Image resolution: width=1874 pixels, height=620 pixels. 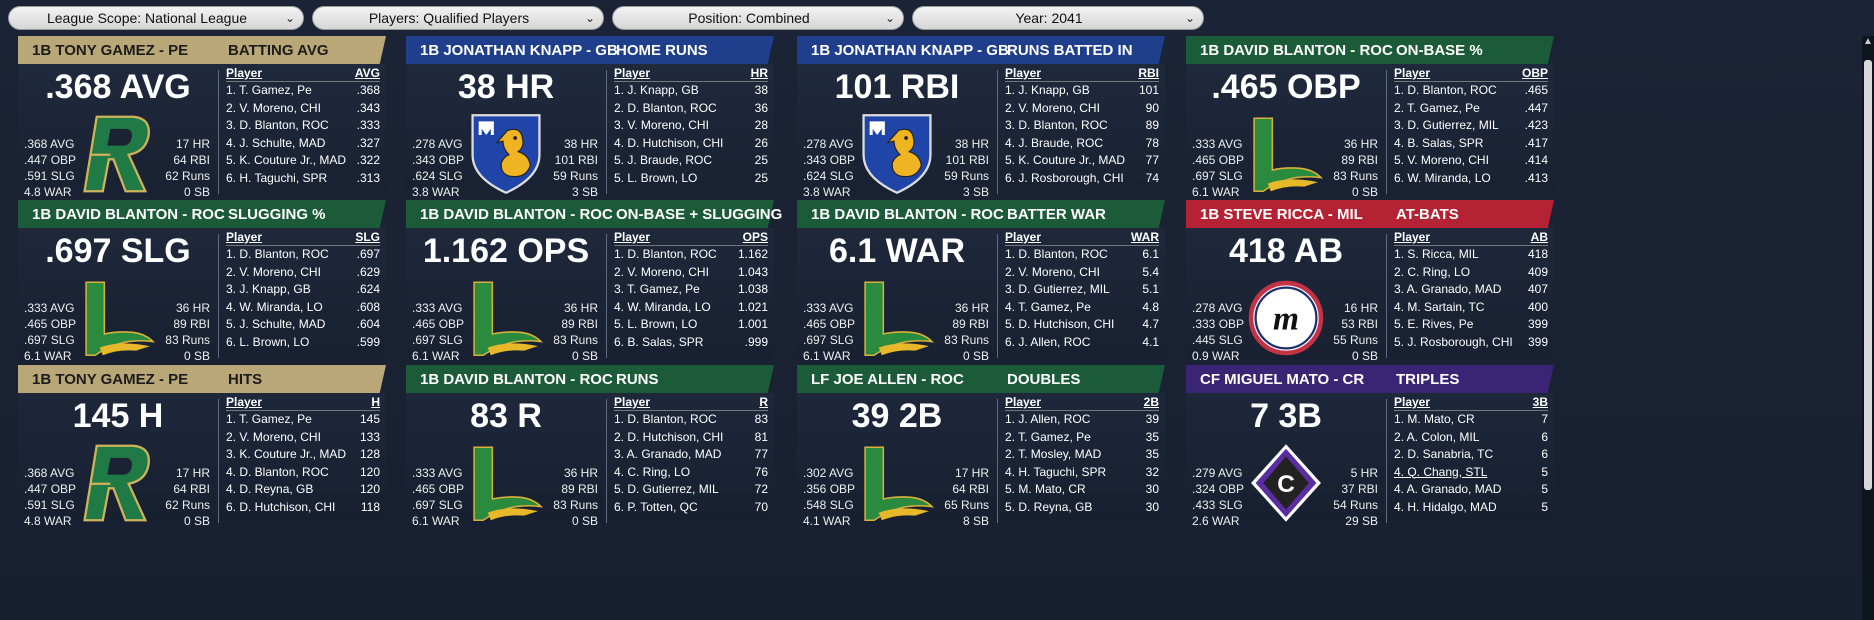 I want to click on table-row: 4. J. Braude, ROC 78, so click(x=1082, y=144).